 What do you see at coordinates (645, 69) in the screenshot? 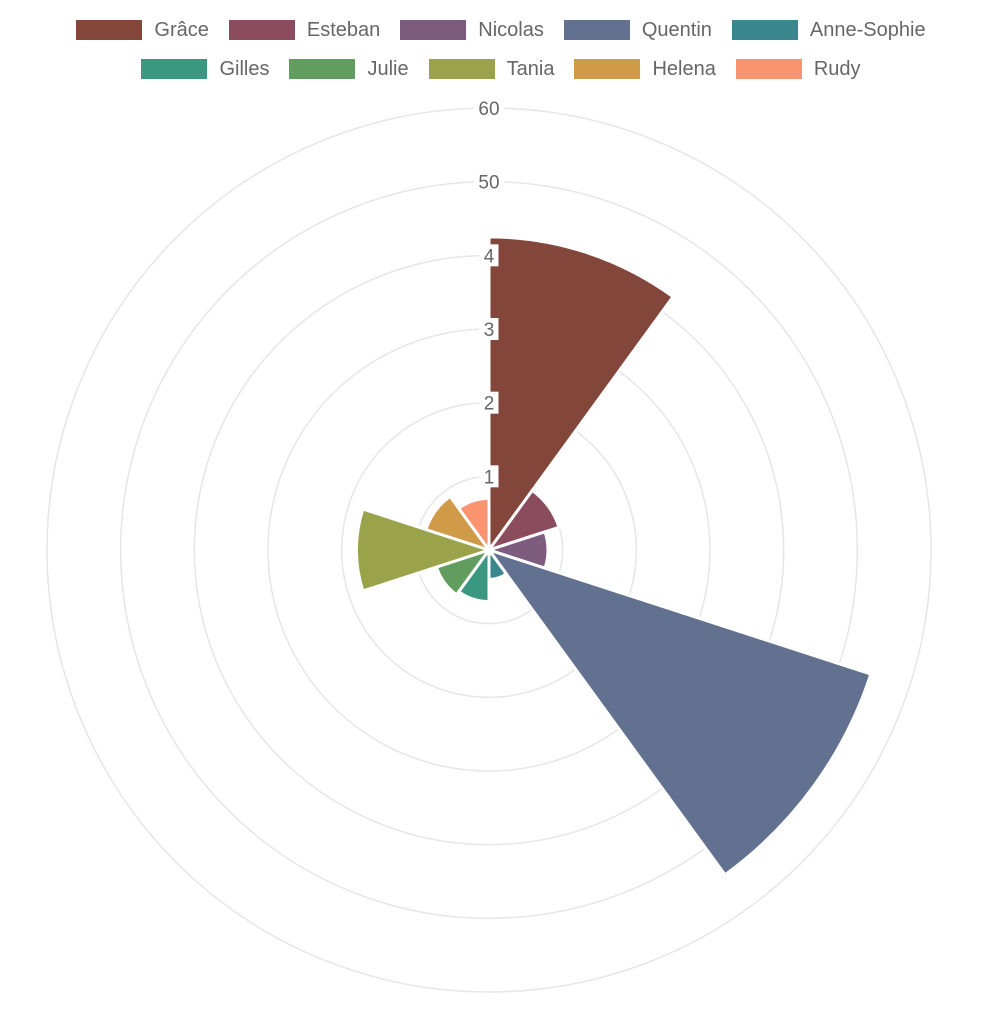
I see `legend-item-helena: Helena` at bounding box center [645, 69].